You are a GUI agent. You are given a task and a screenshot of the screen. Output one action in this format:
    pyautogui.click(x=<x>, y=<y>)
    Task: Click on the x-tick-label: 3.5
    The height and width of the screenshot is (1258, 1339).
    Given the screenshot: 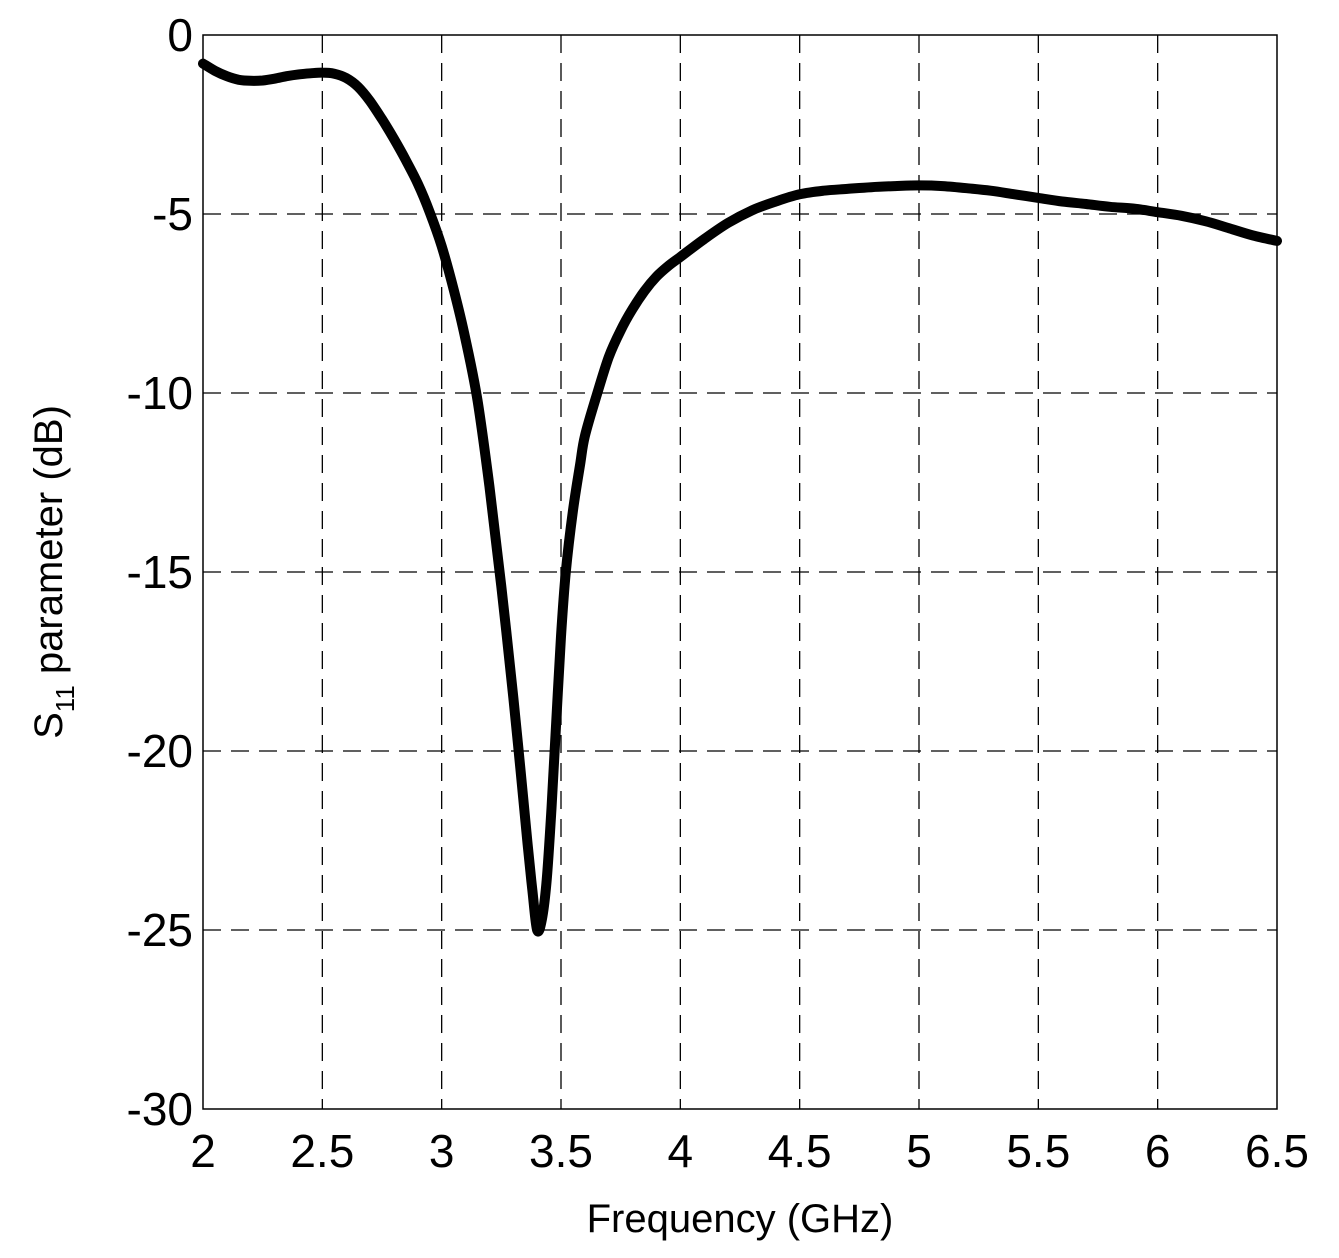 What is the action you would take?
    pyautogui.click(x=561, y=1151)
    